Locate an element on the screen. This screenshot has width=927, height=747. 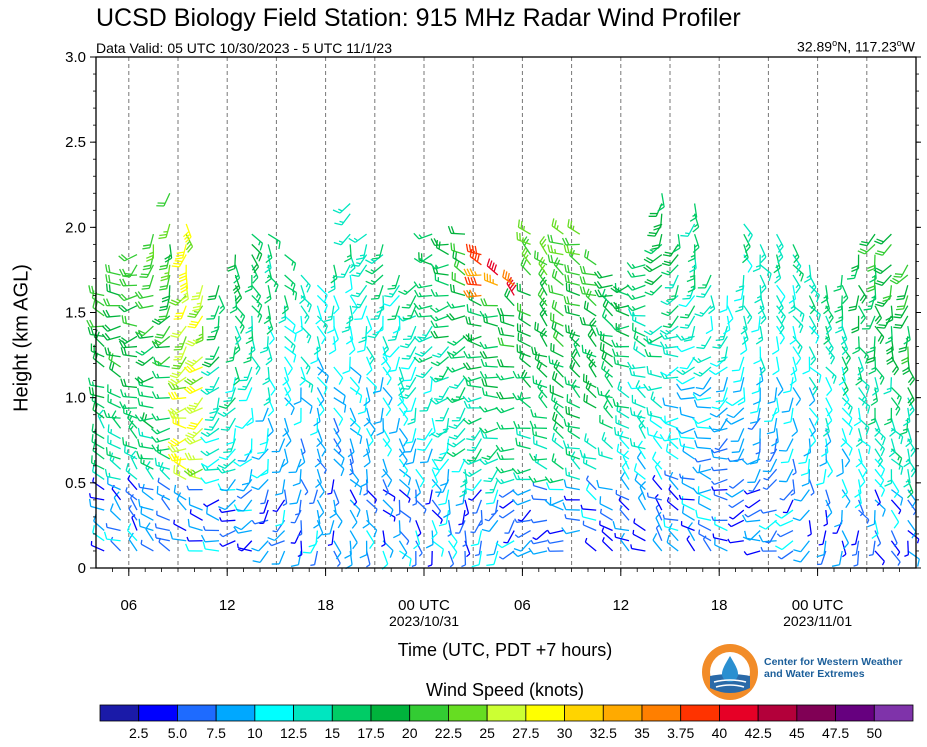
colorbar-label: 17.5 is located at coordinates (370, 733).